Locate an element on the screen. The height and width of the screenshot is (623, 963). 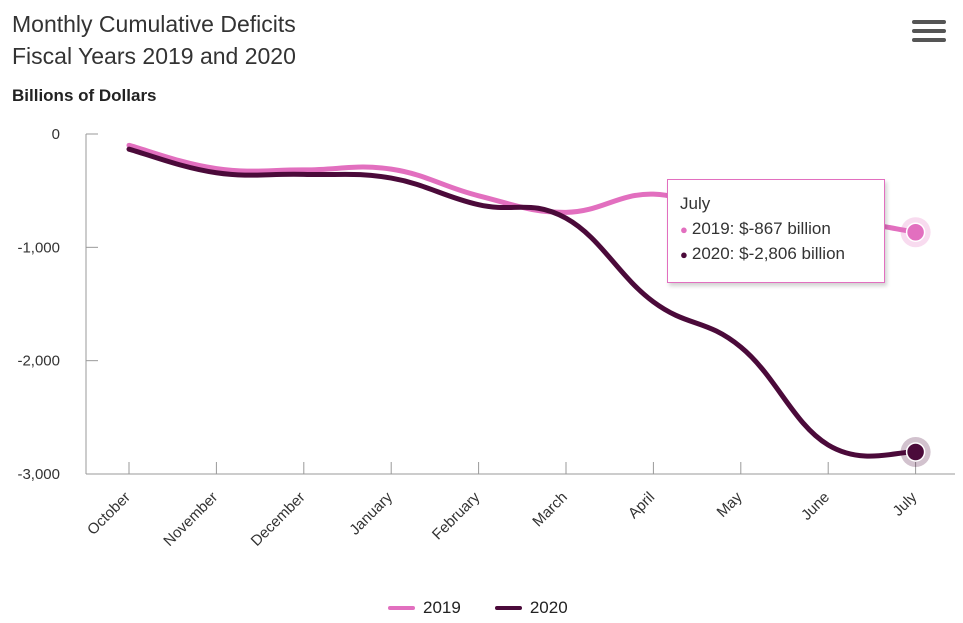
x-tick-label: May is located at coordinates (730, 504).